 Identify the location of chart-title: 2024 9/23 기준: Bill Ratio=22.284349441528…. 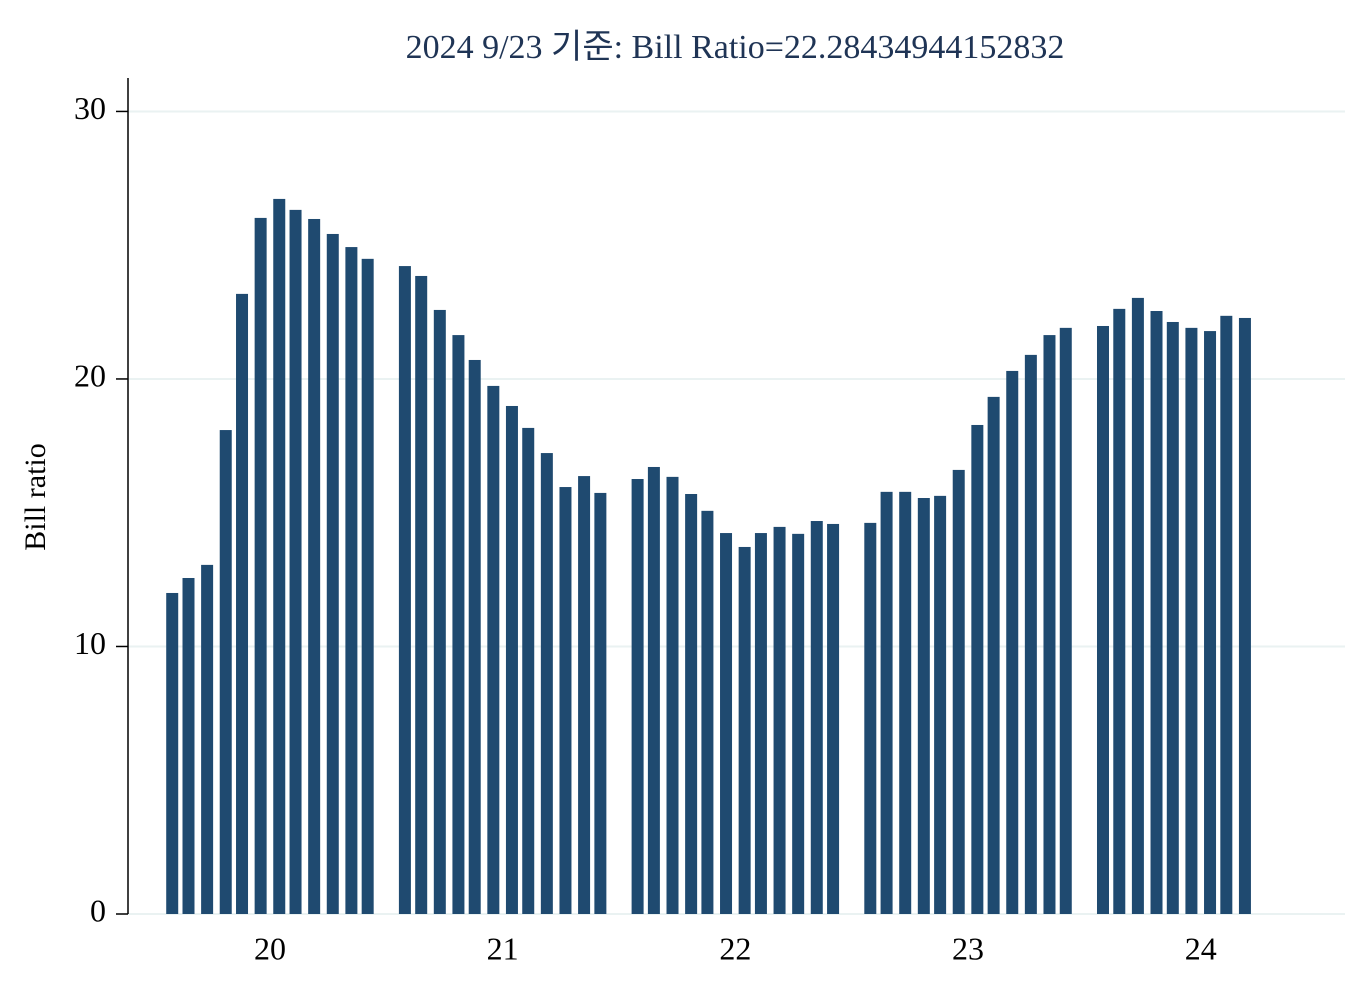
(735, 47).